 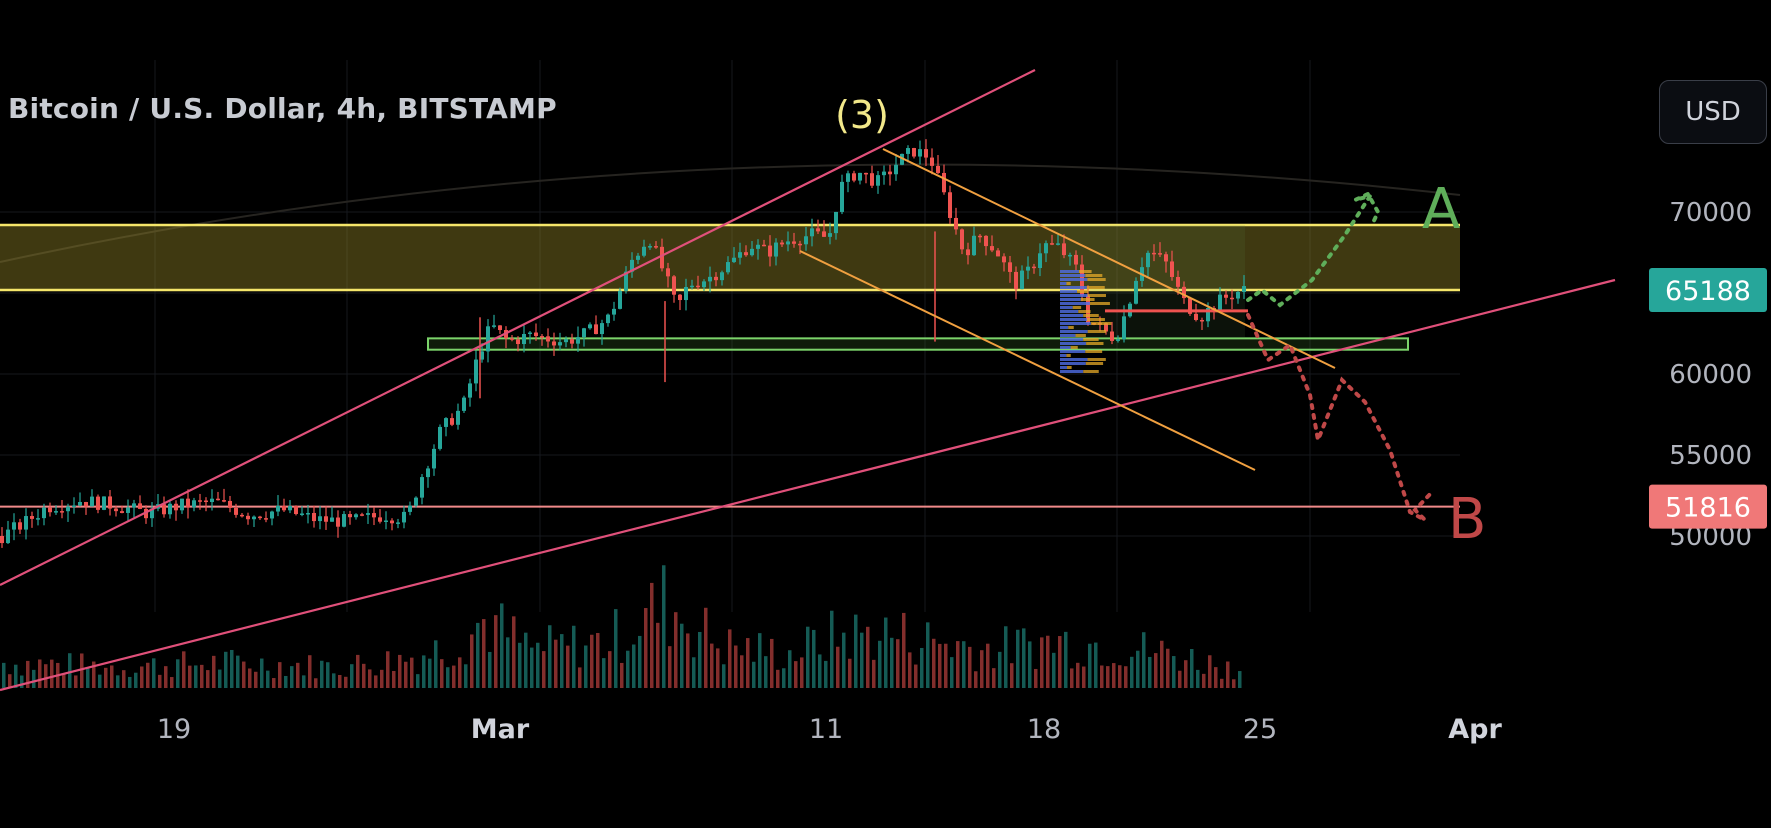 What do you see at coordinates (1713, 112) in the screenshot?
I see `currency-button: USD` at bounding box center [1713, 112].